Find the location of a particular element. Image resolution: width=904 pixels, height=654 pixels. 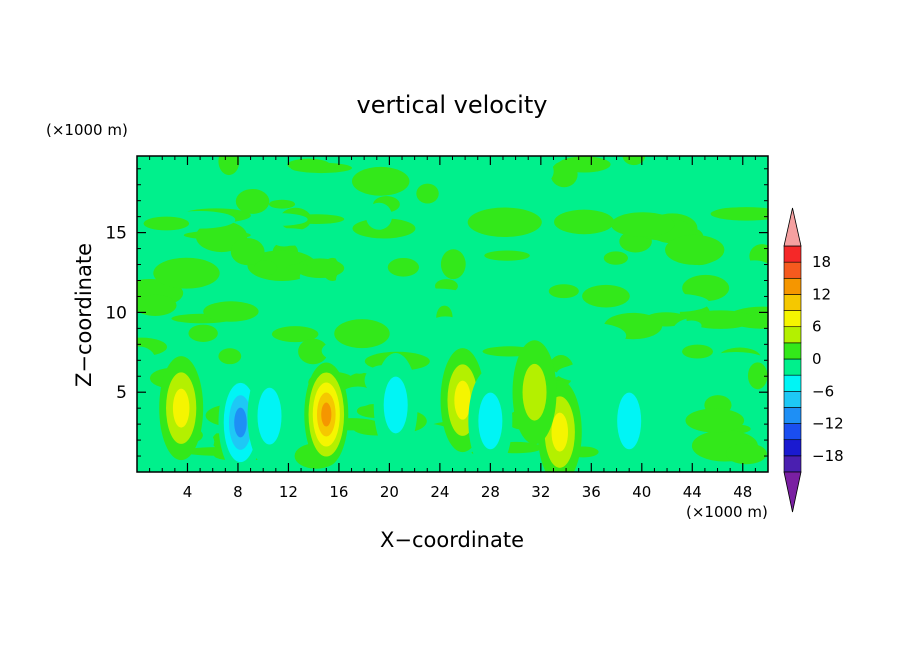

x-tick-label: 44 is located at coordinates (692, 492).